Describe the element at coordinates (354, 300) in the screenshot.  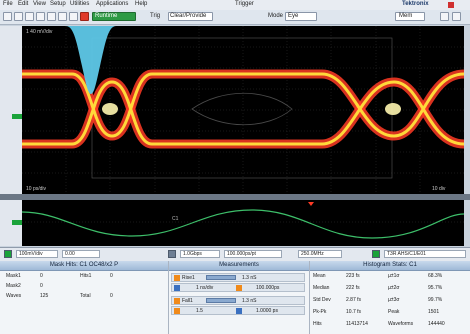
I see `stat-value: 2.87 fs` at that location.